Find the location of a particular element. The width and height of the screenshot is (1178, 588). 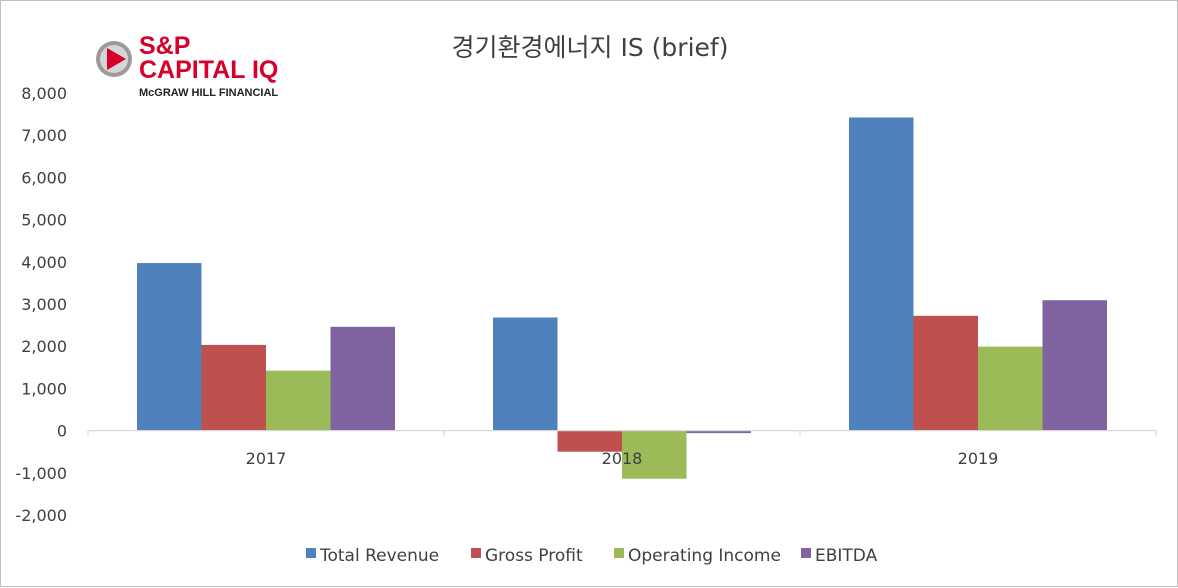

chart-title: 경기환경에너지 IS (brief) is located at coordinates (590, 47).